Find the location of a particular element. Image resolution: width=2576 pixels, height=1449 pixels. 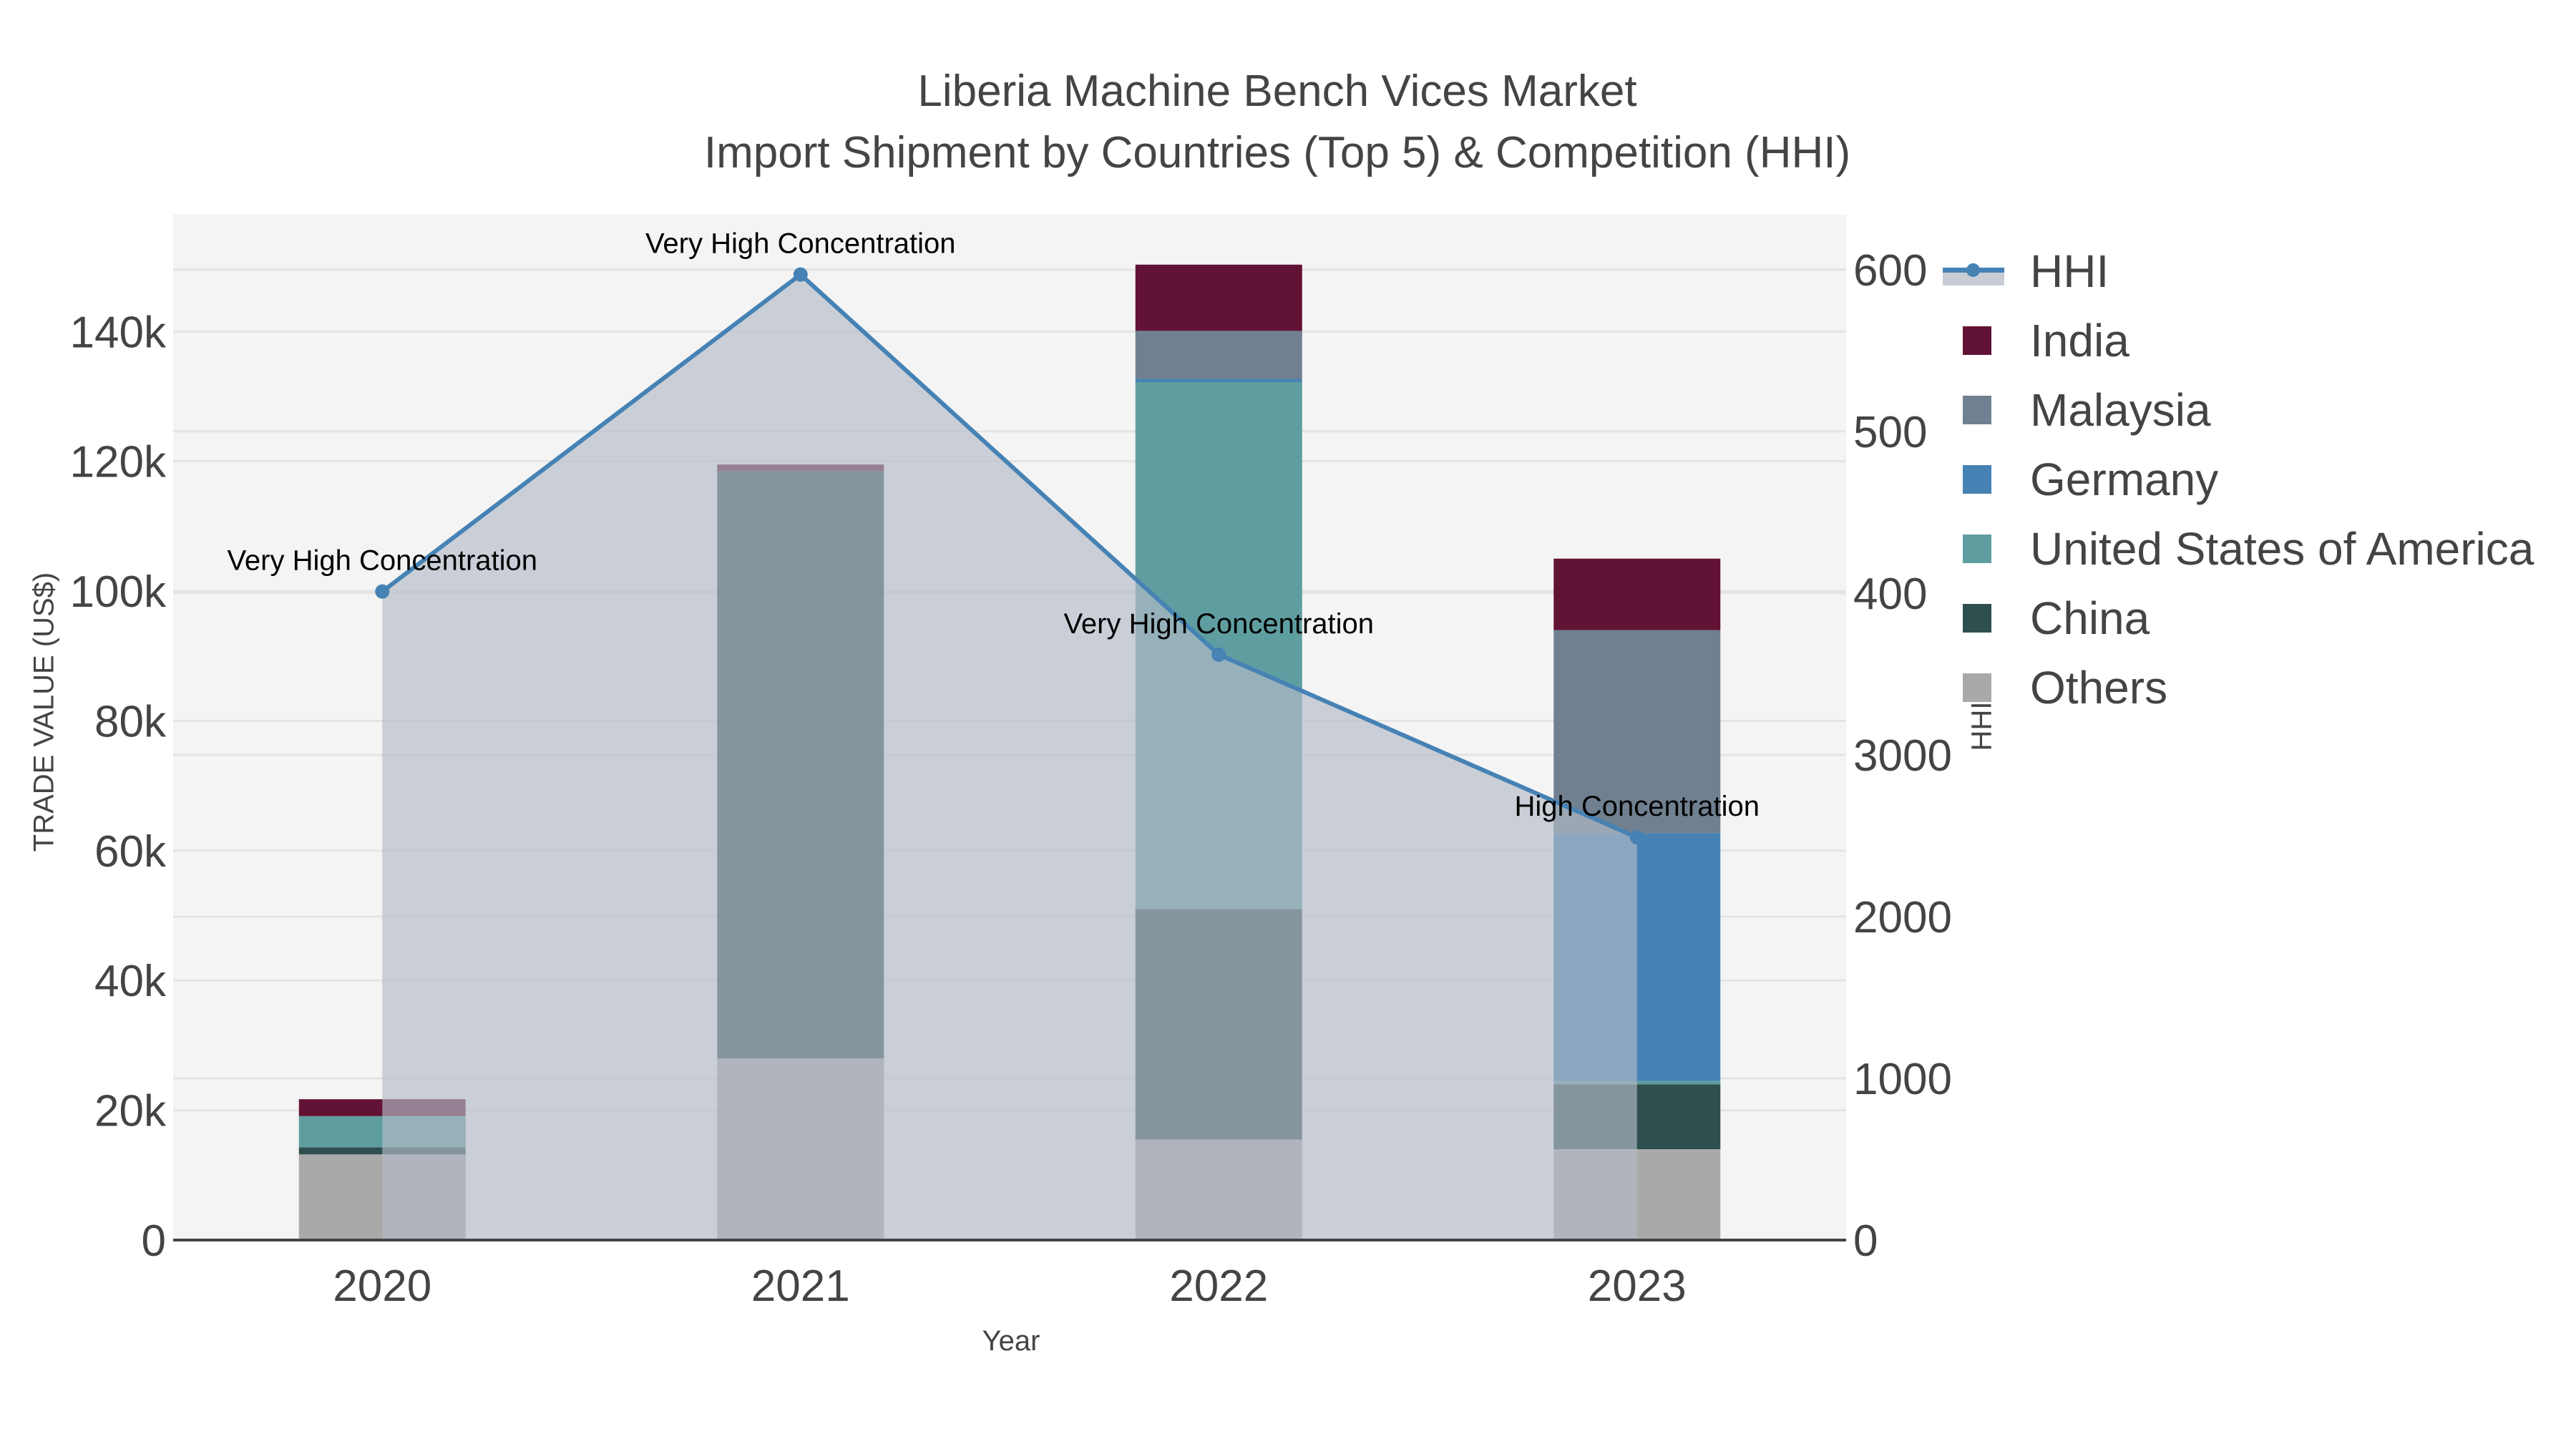

y-axis-title: TRADE VALUE (US$) is located at coordinates (44, 712).